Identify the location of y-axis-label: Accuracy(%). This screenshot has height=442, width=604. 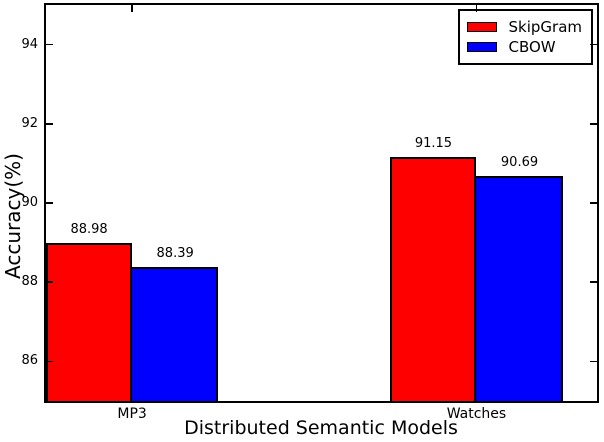
(13, 216).